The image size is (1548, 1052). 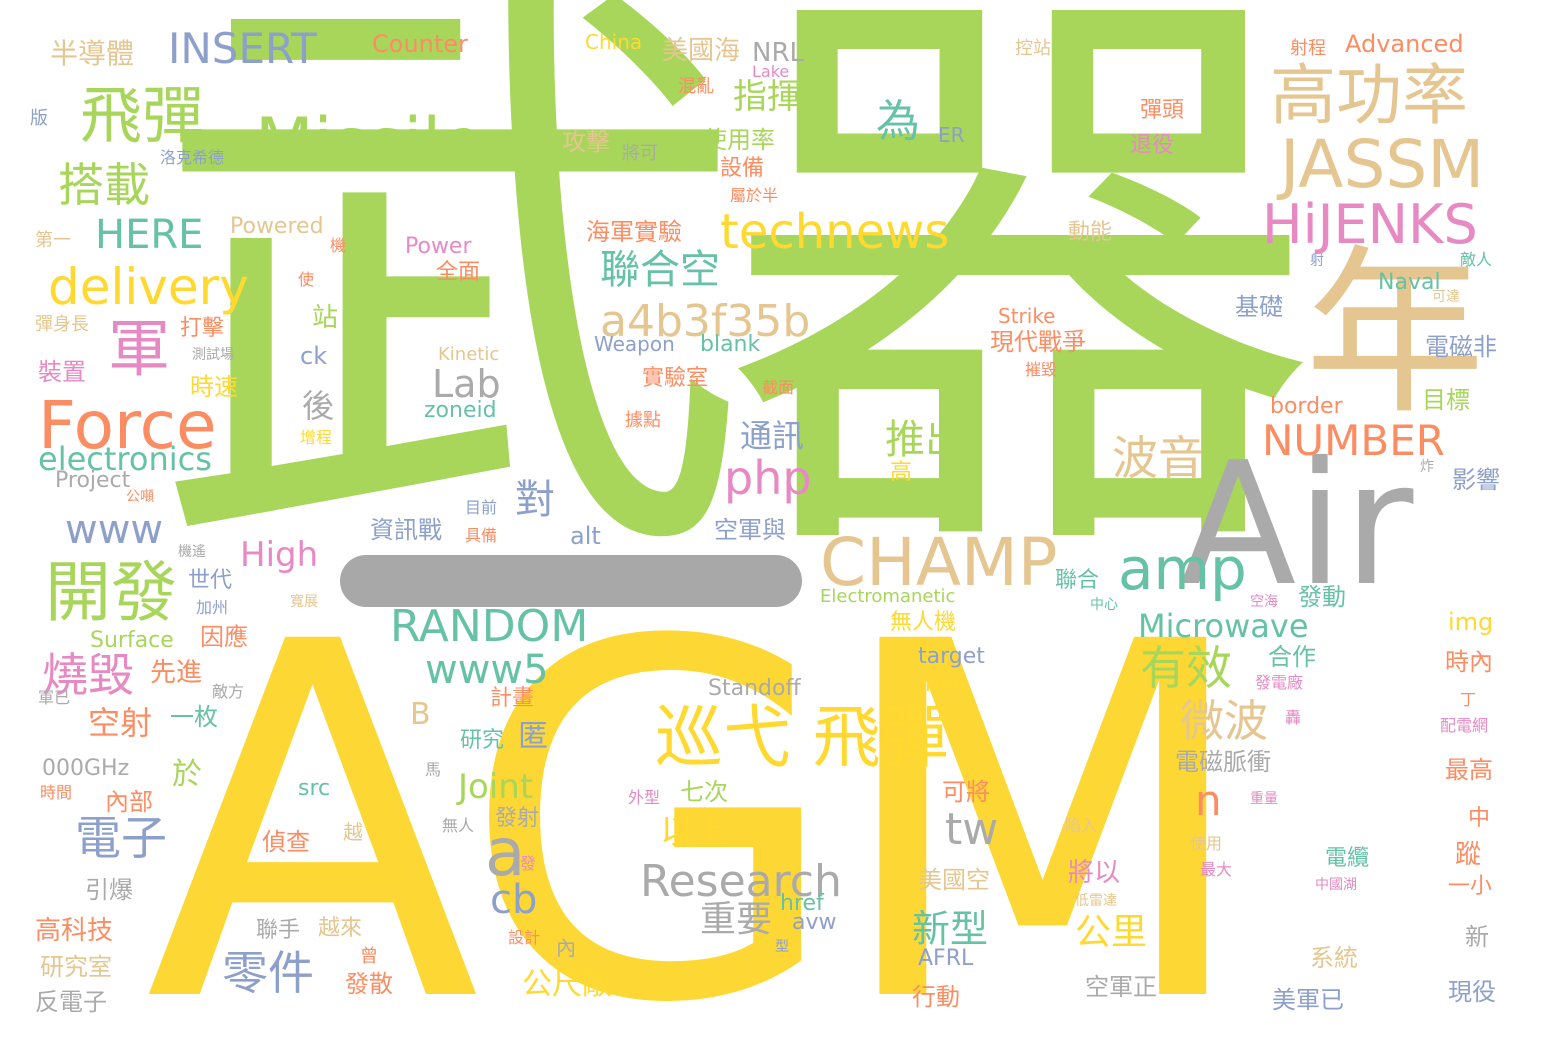 What do you see at coordinates (1347, 858) in the screenshot?
I see `word-dianlan: 電纜` at bounding box center [1347, 858].